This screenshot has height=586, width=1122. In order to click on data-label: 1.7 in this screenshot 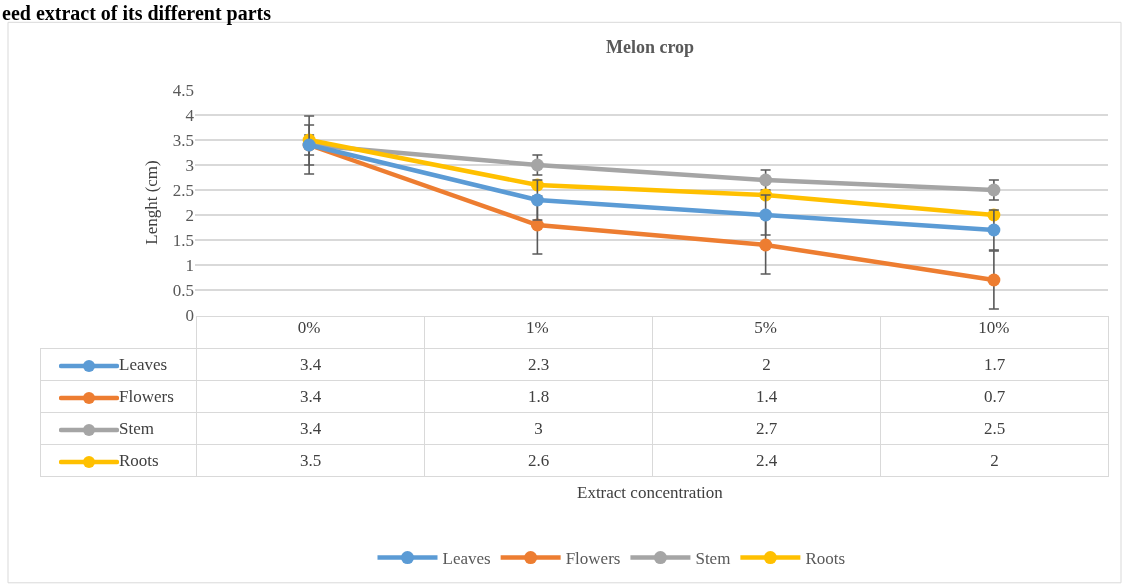, I will do `click(994, 364)`.